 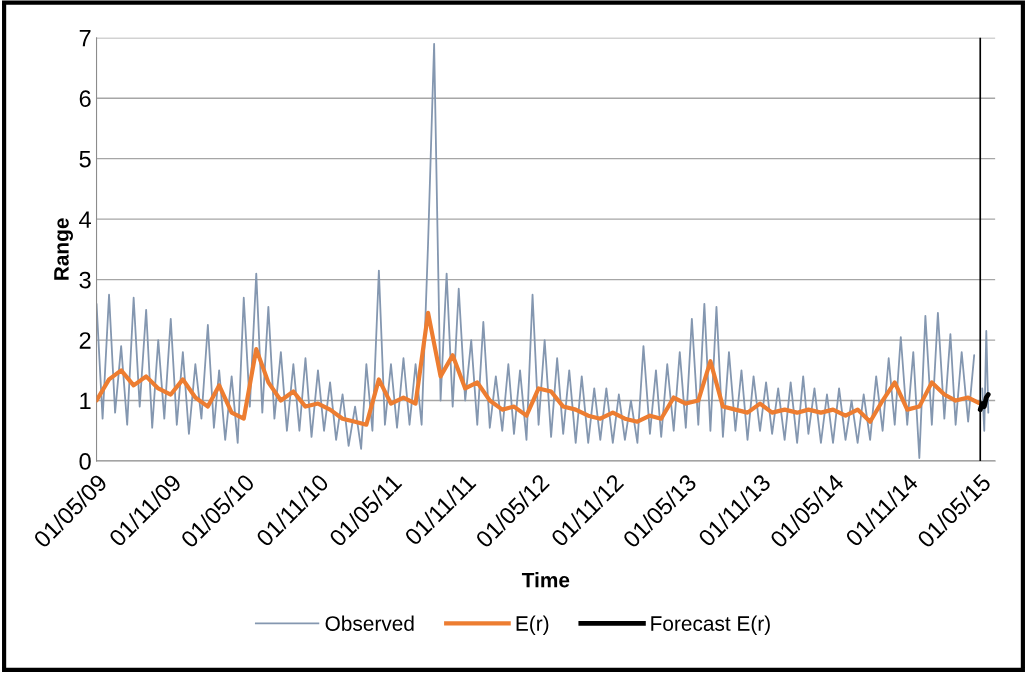 I want to click on y-tick-label: 0, so click(x=85, y=461).